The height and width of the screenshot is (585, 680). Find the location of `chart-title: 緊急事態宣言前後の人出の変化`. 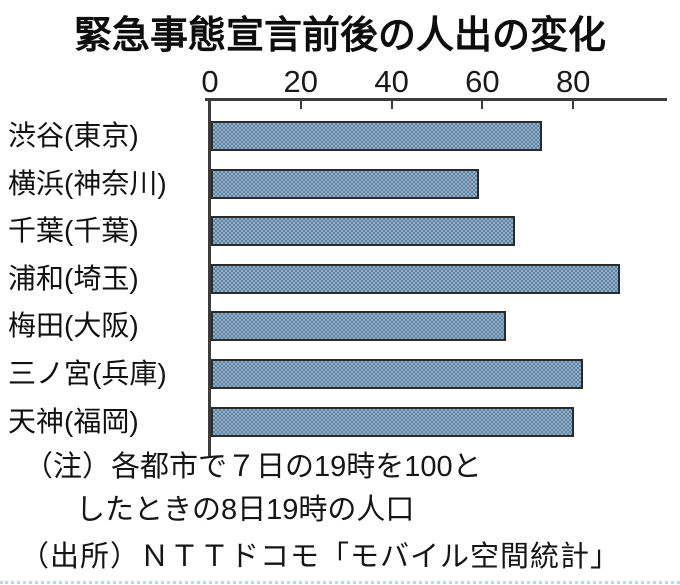

chart-title: 緊急事態宣言前後の人出の変化 is located at coordinates (339, 36).